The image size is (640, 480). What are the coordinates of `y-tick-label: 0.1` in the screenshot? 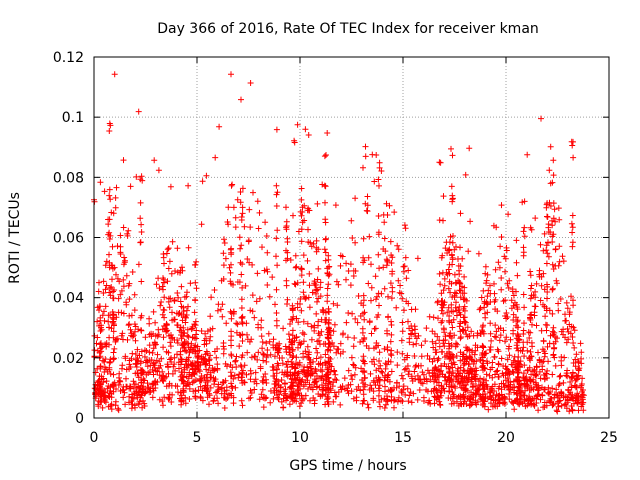 It's located at (73, 118).